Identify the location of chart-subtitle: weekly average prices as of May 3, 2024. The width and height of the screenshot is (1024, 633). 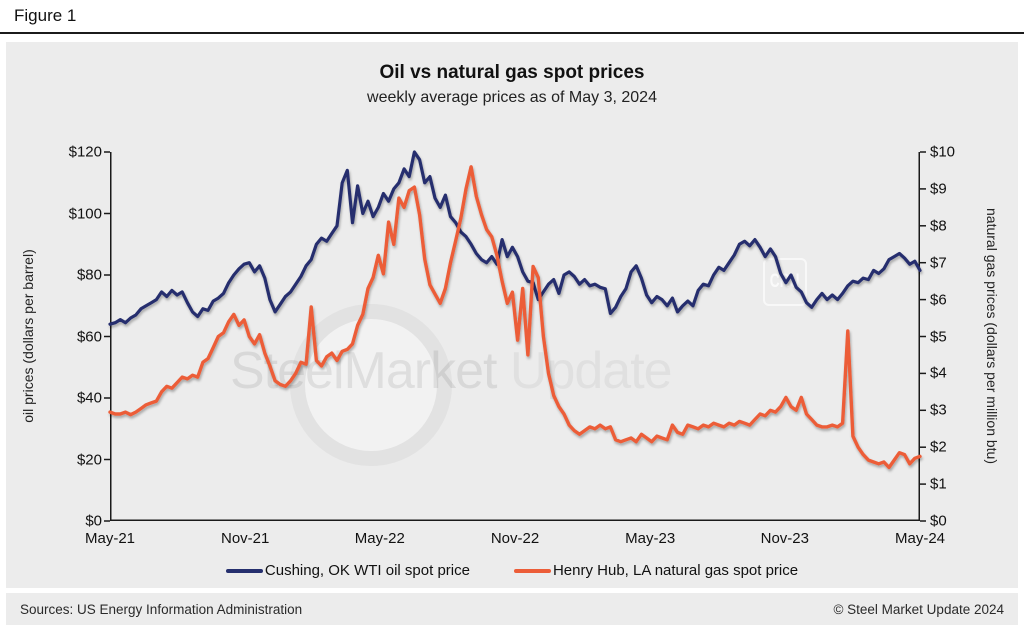
(512, 97).